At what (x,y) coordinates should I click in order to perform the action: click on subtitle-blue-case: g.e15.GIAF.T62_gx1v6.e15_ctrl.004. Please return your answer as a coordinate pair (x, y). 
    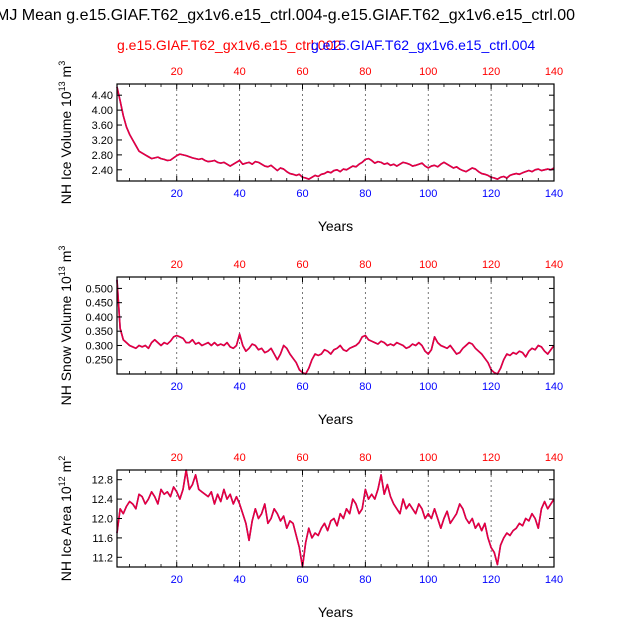
    Looking at the image, I should click on (423, 45).